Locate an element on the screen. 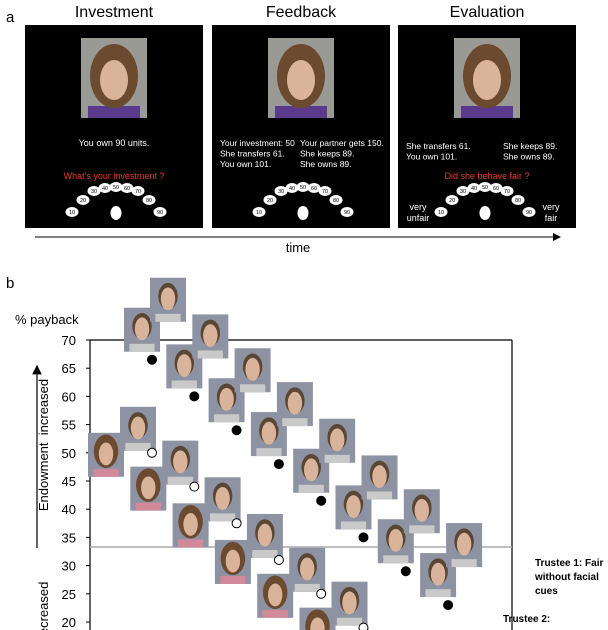 The height and width of the screenshot is (630, 608). scale-low-label: very unfair is located at coordinates (418, 212).